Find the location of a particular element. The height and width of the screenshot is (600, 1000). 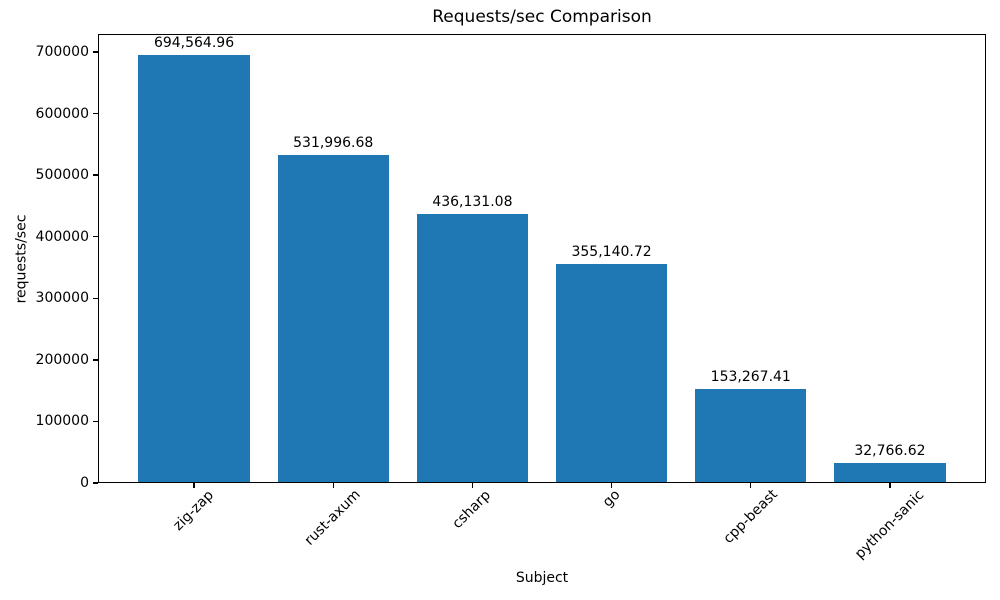

x-axis-label: Subject is located at coordinates (542, 578).